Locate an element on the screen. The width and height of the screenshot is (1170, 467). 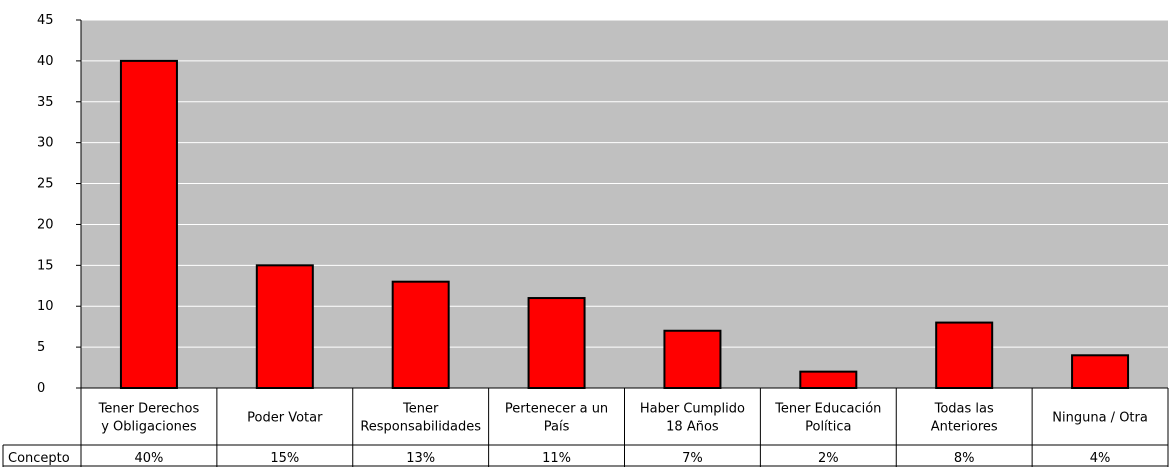
table-row-label: Concepto is located at coordinates (39, 458).